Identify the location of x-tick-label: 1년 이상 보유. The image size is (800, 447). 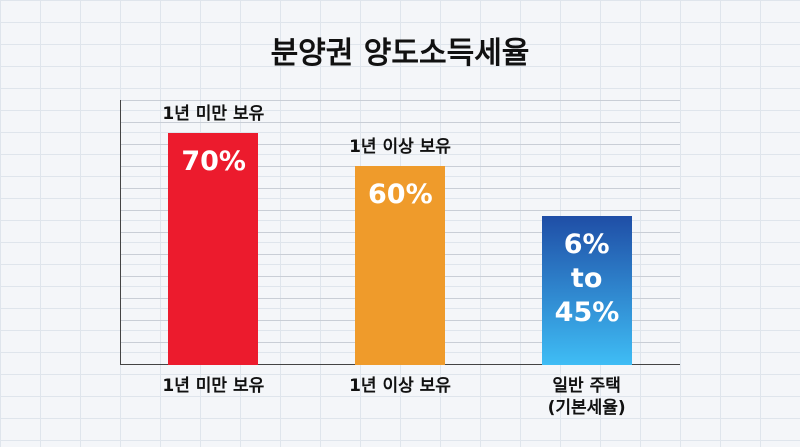
(400, 386).